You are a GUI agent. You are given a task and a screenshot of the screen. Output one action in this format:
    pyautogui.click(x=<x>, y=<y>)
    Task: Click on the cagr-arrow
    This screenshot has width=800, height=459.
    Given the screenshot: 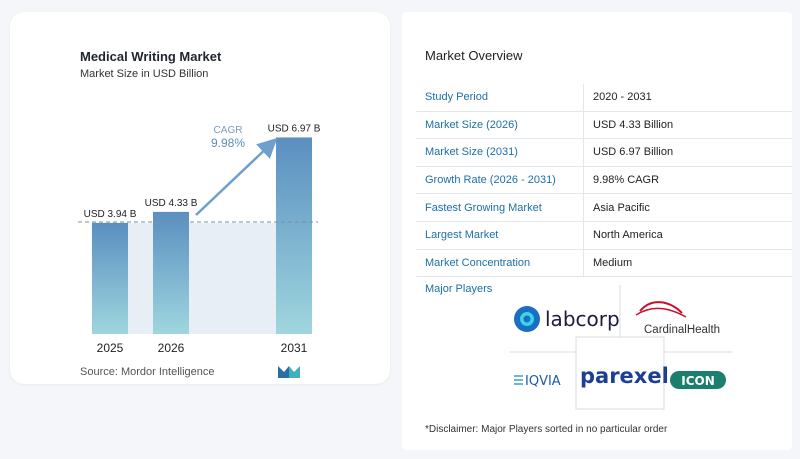 What is the action you would take?
    pyautogui.click(x=236, y=176)
    